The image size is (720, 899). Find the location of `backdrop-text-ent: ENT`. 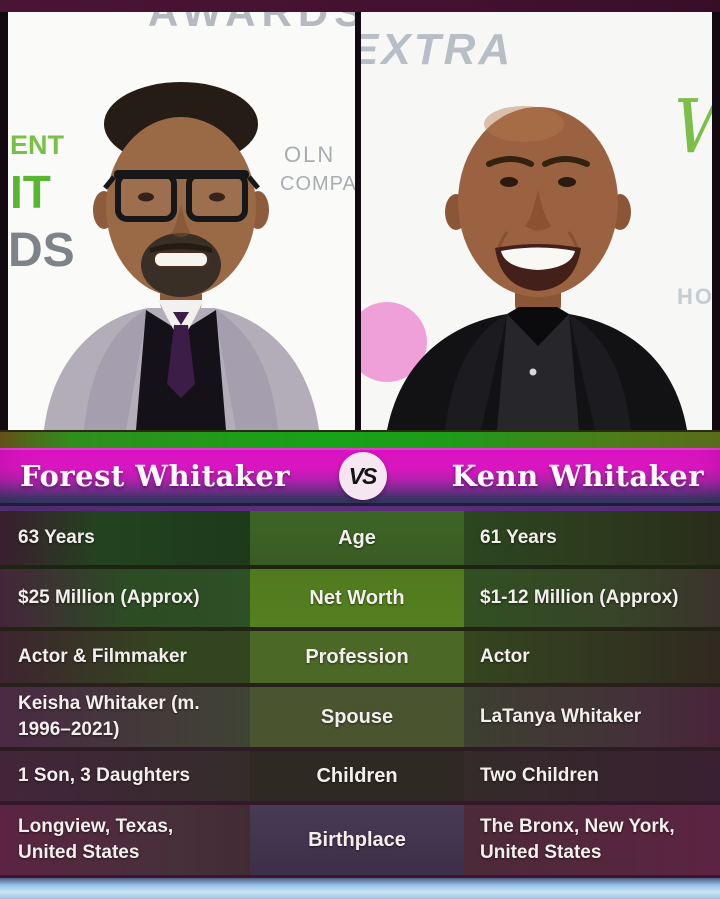

backdrop-text-ent: ENT is located at coordinates (37, 145).